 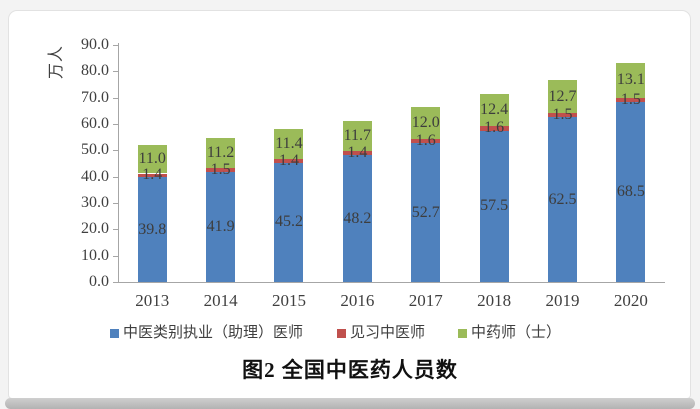 I want to click on legend-label: 中医类别执业（助理）医师, so click(x=213, y=333).